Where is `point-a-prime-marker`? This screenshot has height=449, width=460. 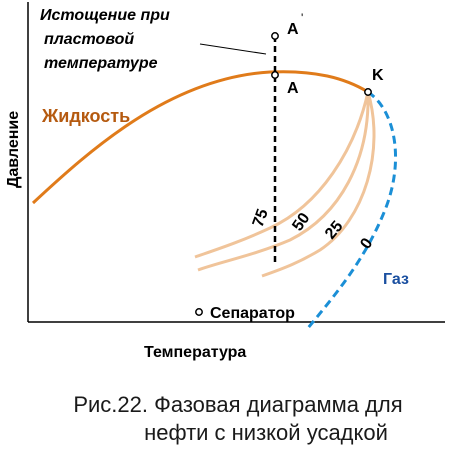 point-a-prime-marker is located at coordinates (275, 36).